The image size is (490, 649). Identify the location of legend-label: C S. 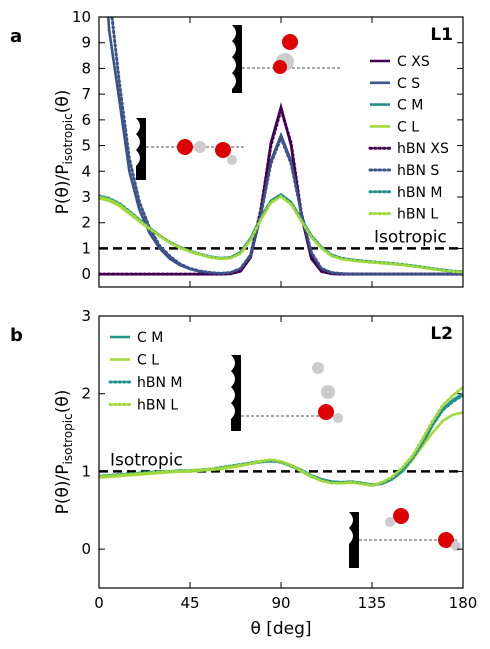
(408, 84).